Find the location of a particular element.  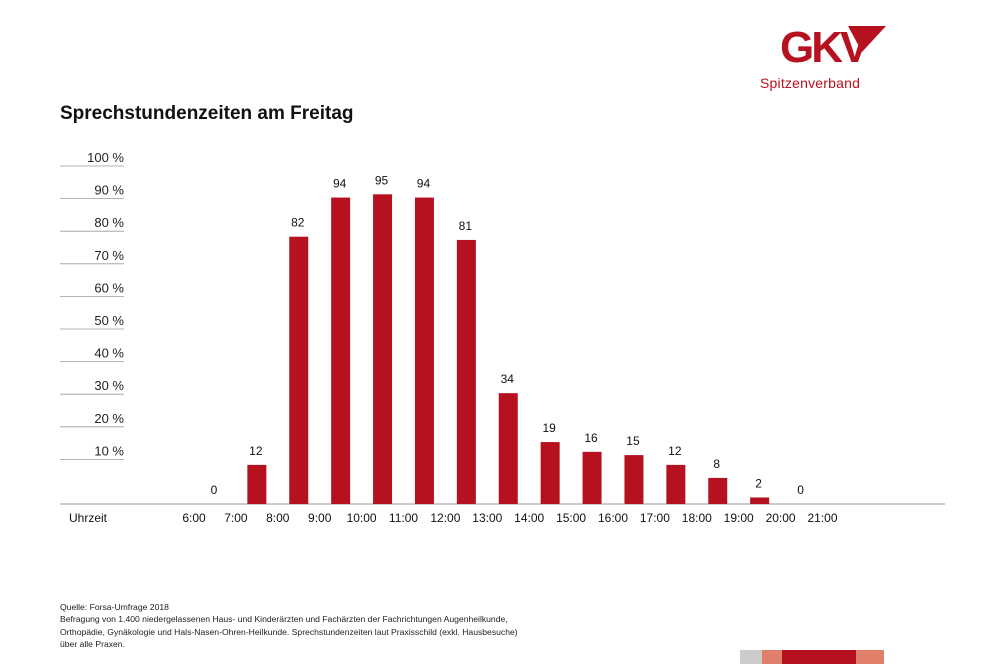

y-tick-label: 40 % is located at coordinates (109, 353).